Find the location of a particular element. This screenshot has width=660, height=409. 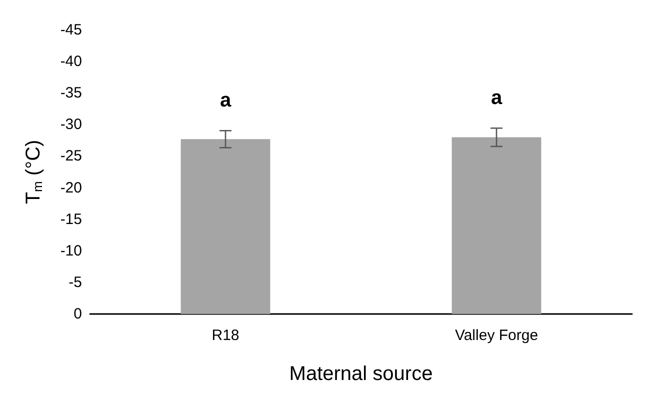

y-tick-label: -15 is located at coordinates (71, 219).